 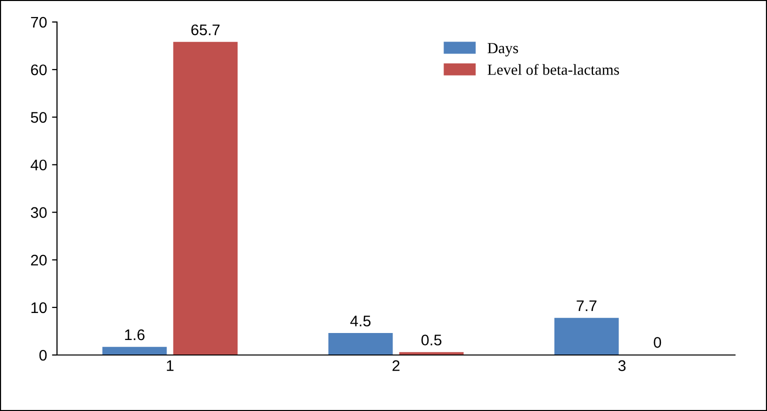 I want to click on y-tick-label: 0, so click(x=43, y=355).